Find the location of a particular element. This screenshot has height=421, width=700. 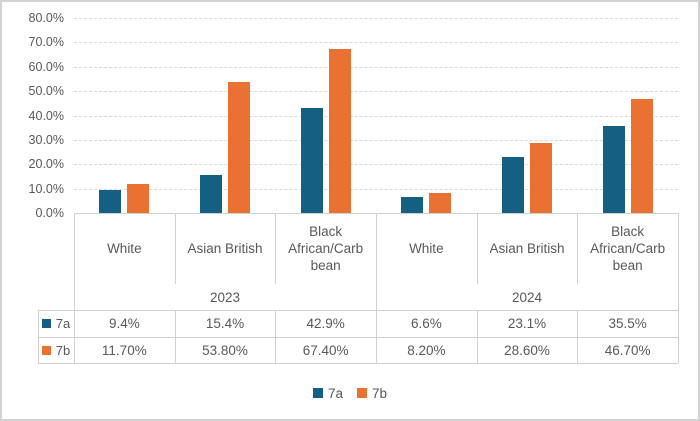

table-left-border-header is located at coordinates (74, 261).